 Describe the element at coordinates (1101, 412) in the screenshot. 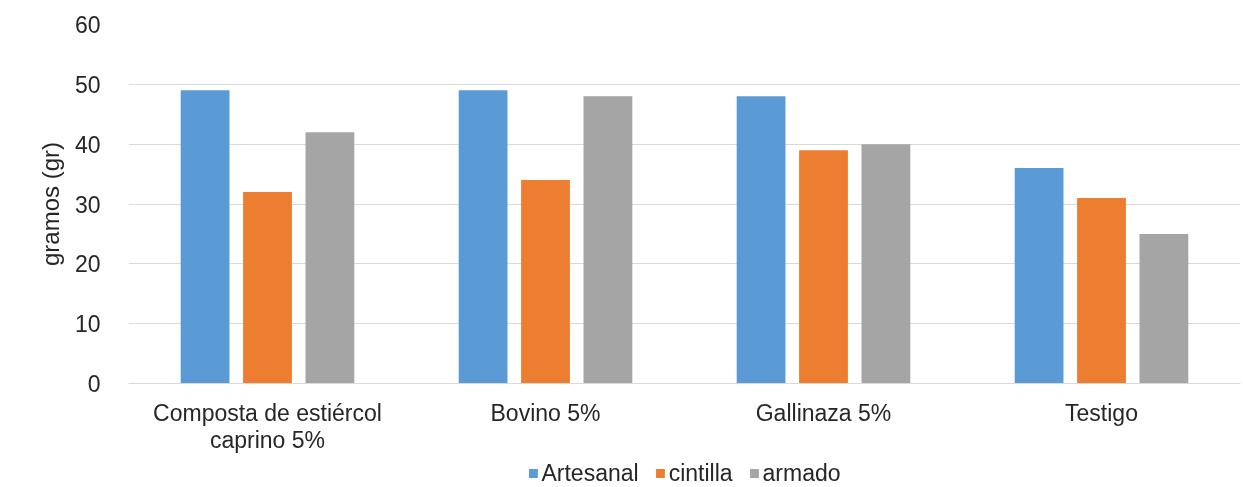

I see `x-tick-label: Testigo` at that location.